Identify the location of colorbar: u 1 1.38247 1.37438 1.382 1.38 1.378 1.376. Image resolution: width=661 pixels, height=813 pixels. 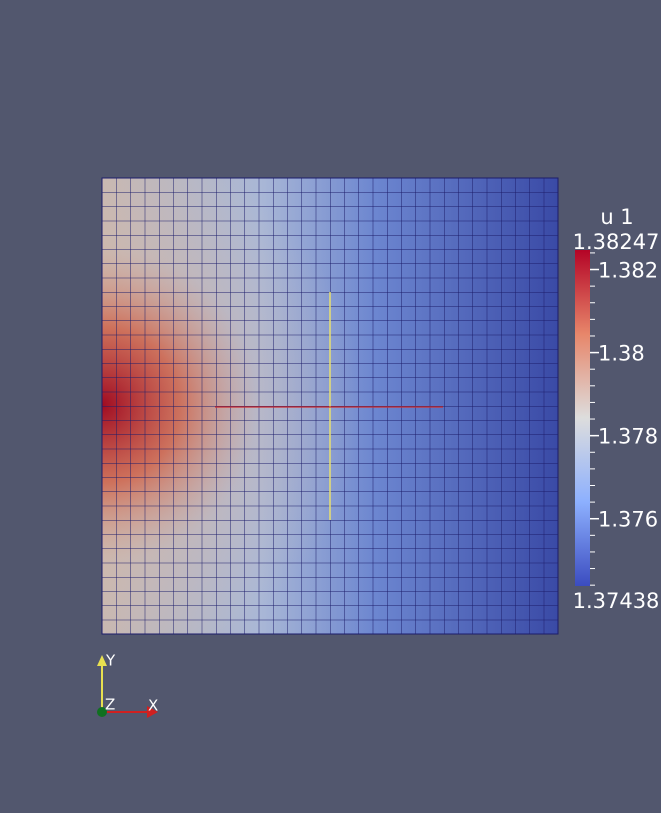
(616, 409).